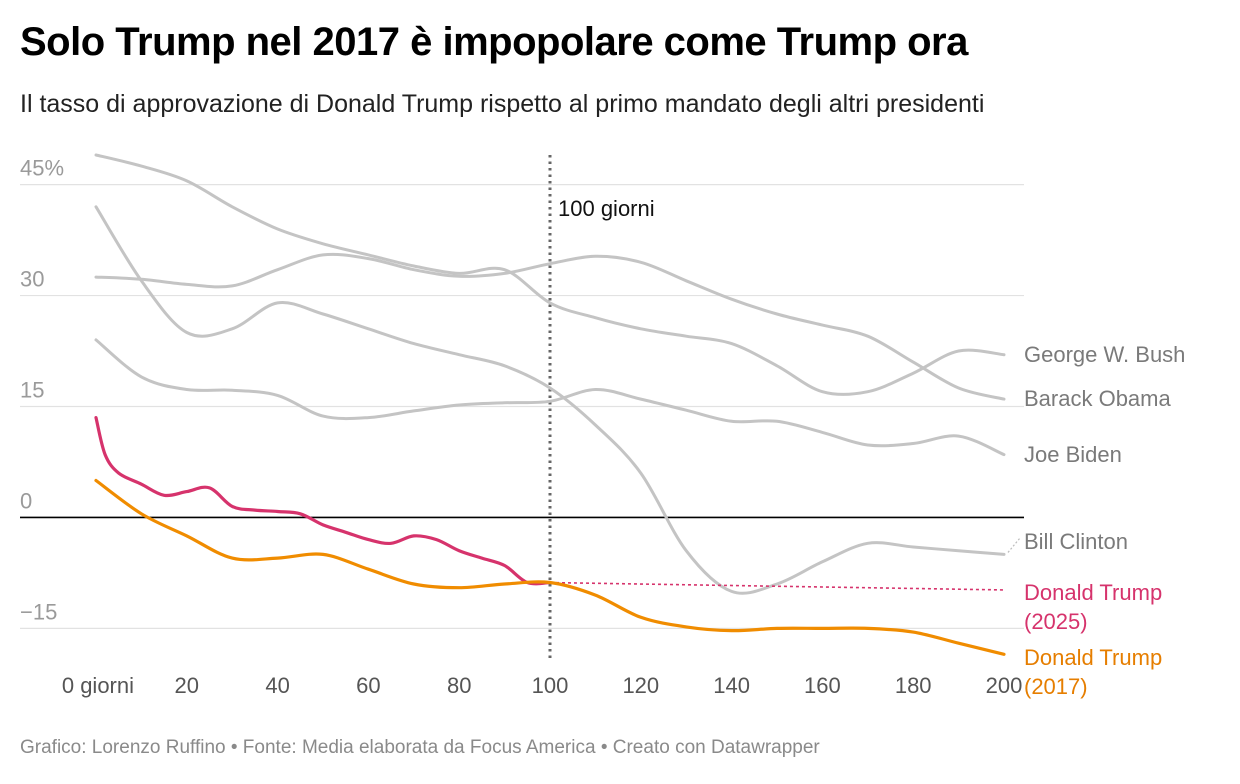  What do you see at coordinates (550, 685) in the screenshot?
I see `x-tick-label: 100` at bounding box center [550, 685].